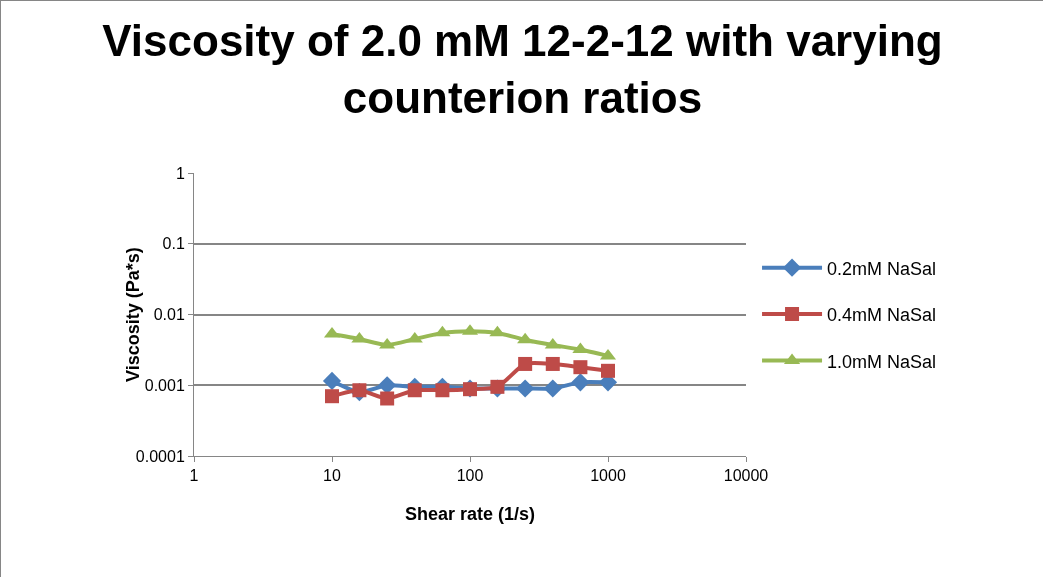  I want to click on x-tick-label: 100, so click(470, 476).